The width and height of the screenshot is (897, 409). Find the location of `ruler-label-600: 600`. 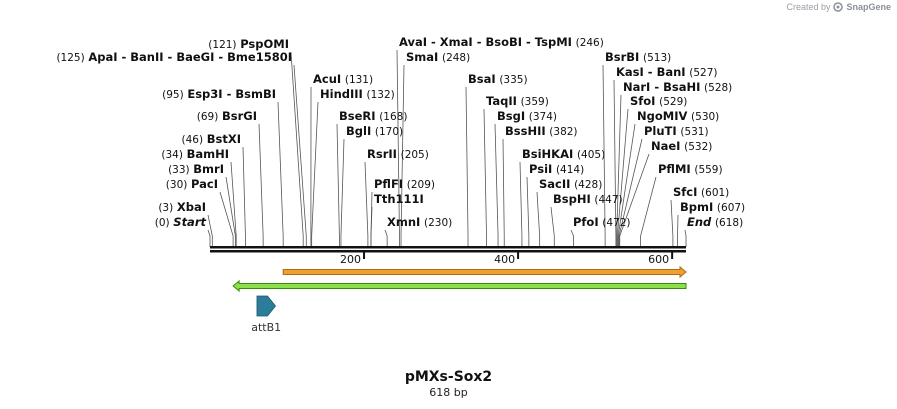

ruler-label-600: 600 is located at coordinates (658, 259).